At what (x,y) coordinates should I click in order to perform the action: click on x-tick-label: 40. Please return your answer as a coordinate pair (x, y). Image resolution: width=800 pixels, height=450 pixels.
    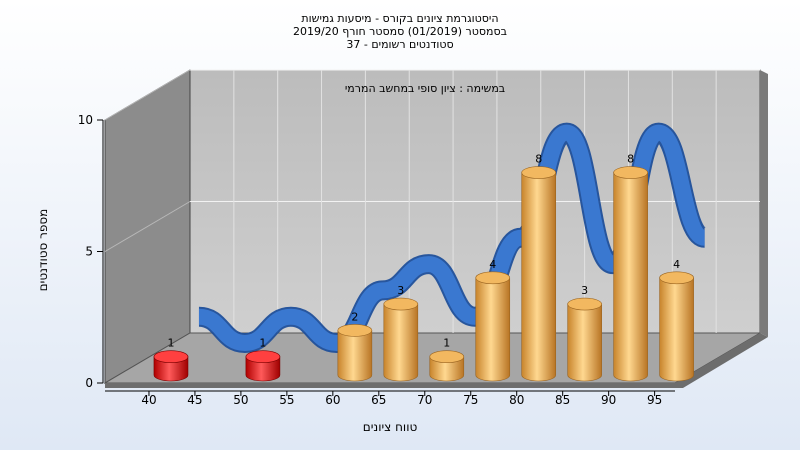
    Looking at the image, I should click on (148, 400).